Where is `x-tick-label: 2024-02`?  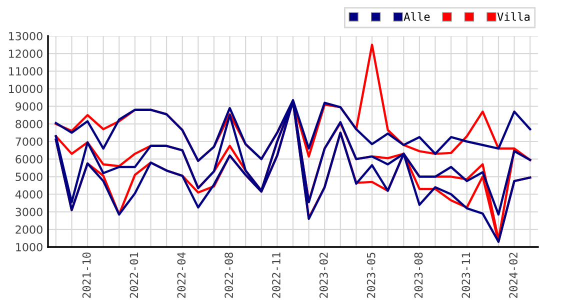
x-tick-label: 2024-02 is located at coordinates (513, 275).